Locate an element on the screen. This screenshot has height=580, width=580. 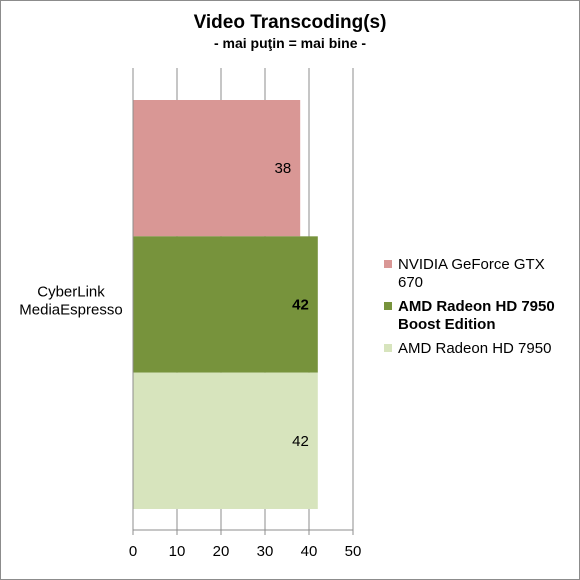
x-tick-label: 40 is located at coordinates (309, 551).